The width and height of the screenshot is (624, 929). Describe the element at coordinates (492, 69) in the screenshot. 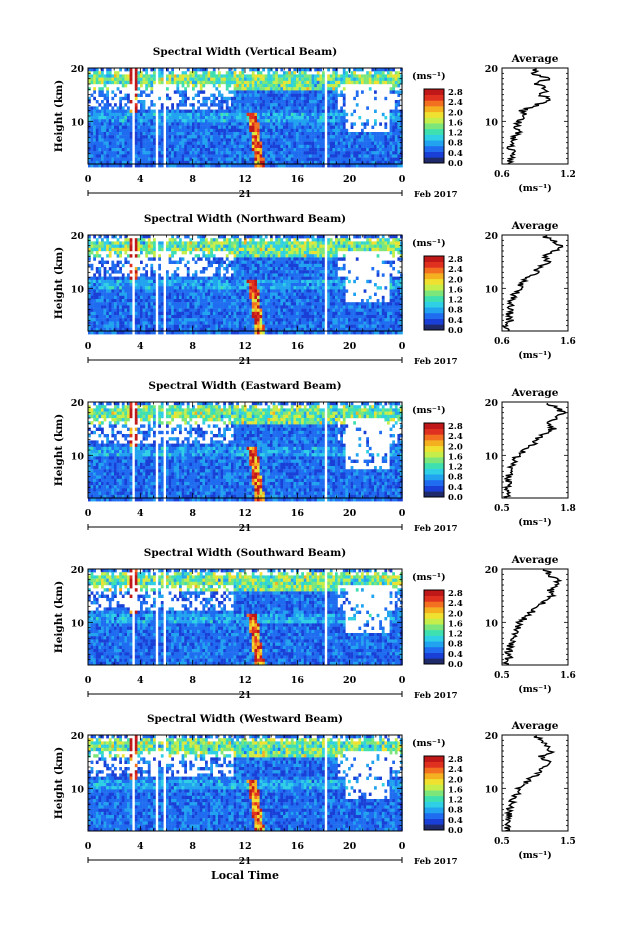

I see `avg-y-tick-label: 20` at that location.